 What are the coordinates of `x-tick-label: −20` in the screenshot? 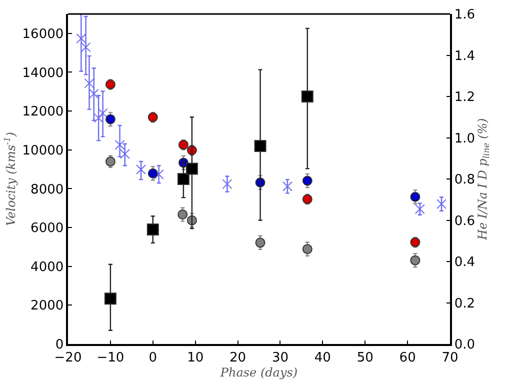 It's located at (68, 358).